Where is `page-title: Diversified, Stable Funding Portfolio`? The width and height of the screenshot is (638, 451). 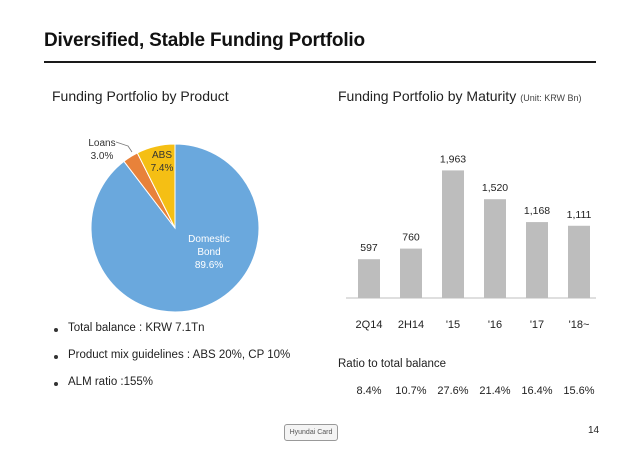 page-title: Diversified, Stable Funding Portfolio is located at coordinates (204, 40).